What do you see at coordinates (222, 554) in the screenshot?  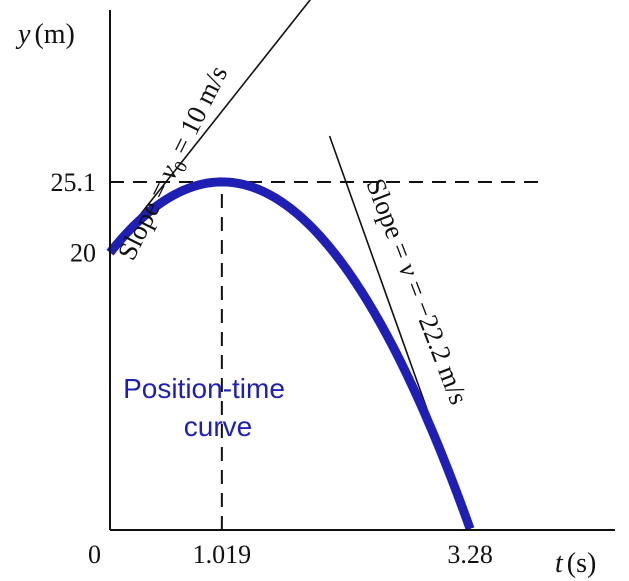 I see `x-tick-label-0: 1.019` at bounding box center [222, 554].